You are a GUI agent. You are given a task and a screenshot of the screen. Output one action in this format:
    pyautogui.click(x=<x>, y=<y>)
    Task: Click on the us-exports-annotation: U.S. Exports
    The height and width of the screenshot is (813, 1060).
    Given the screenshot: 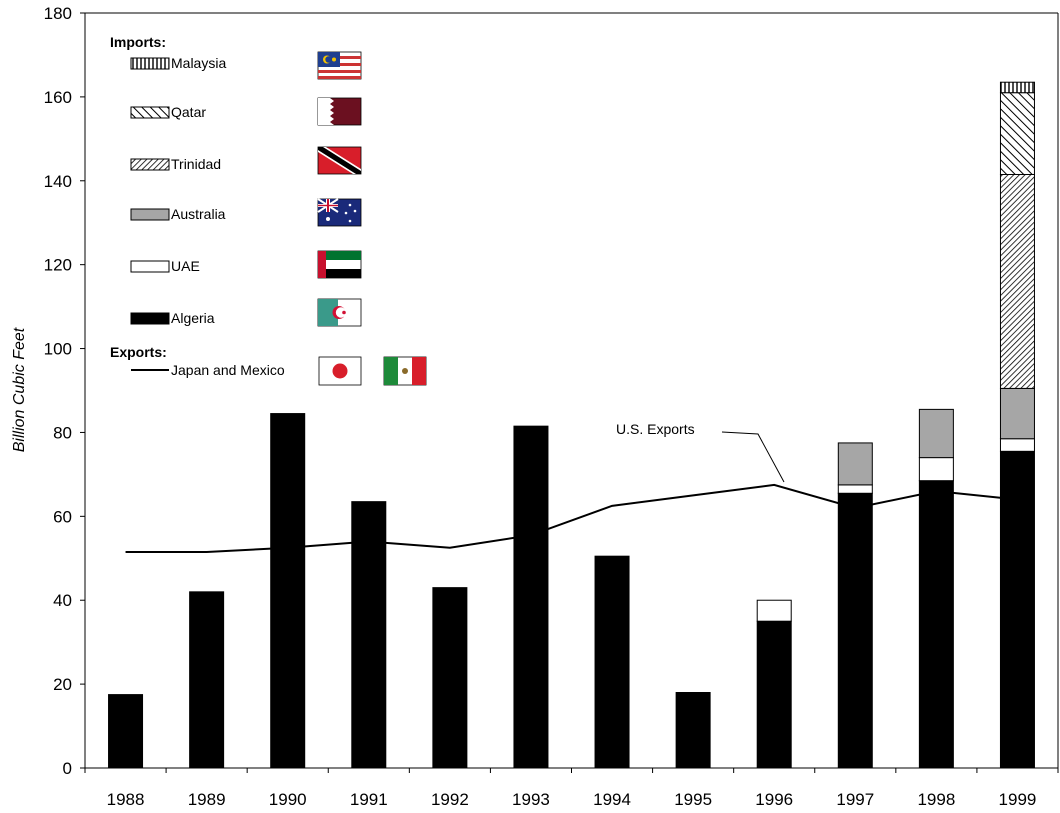 What is the action you would take?
    pyautogui.click(x=700, y=452)
    